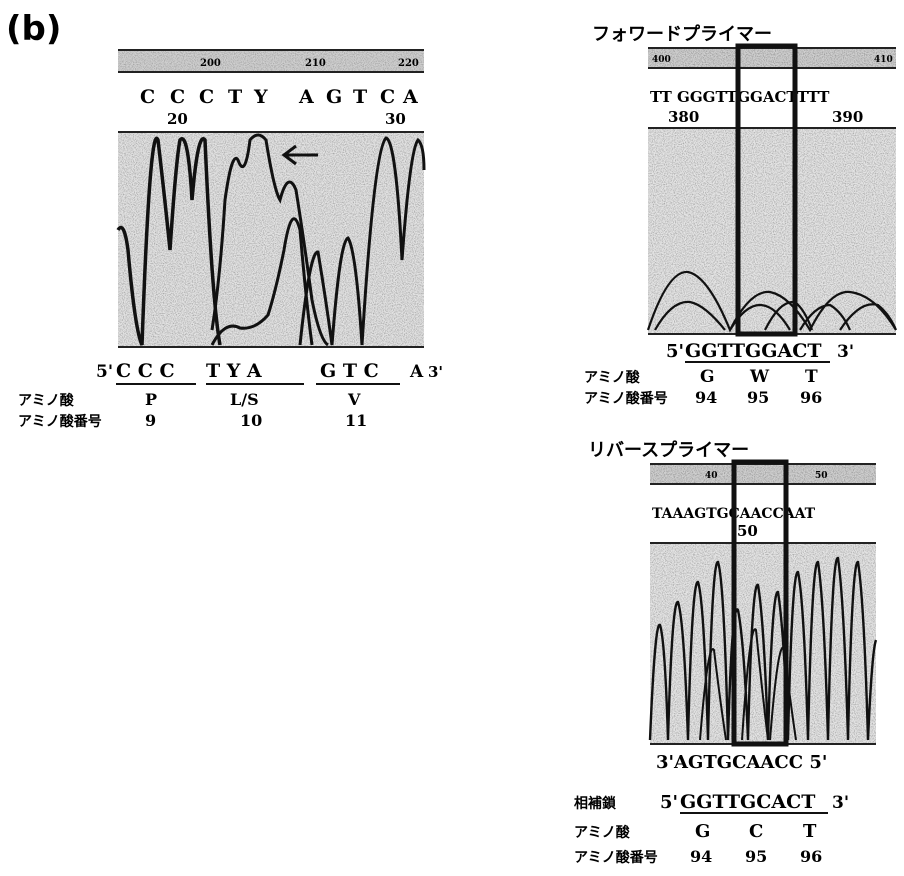 The height and width of the screenshot is (876, 904). Describe the element at coordinates (753, 351) in the screenshot. I see `forward-seq: GGTTGGACT` at that location.